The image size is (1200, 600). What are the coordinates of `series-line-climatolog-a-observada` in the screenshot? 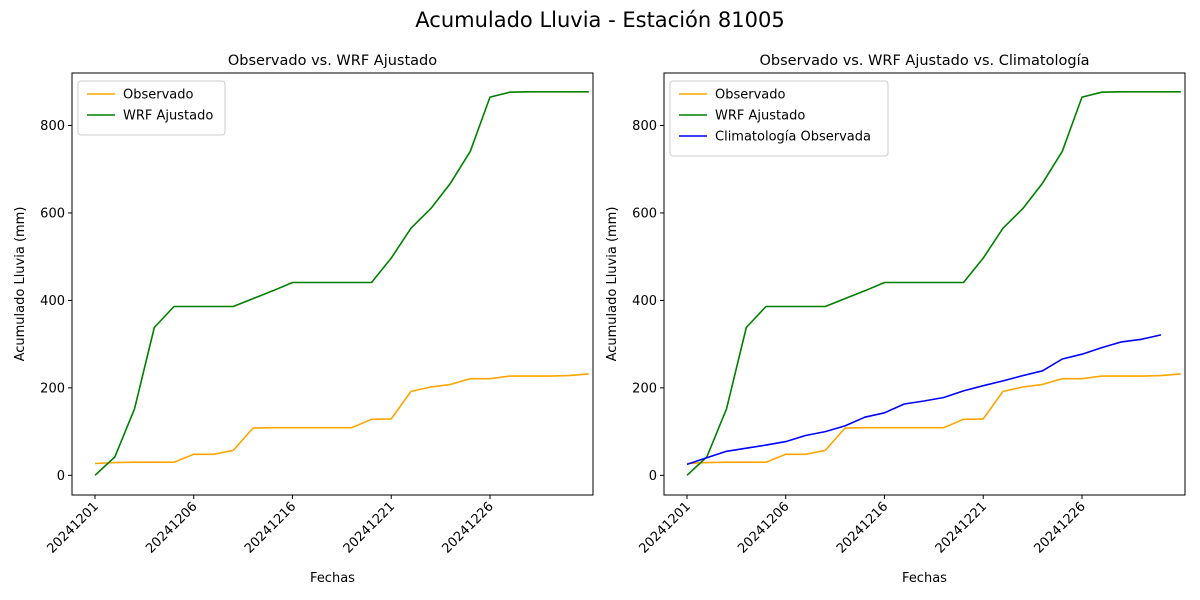 It's located at (924, 400).